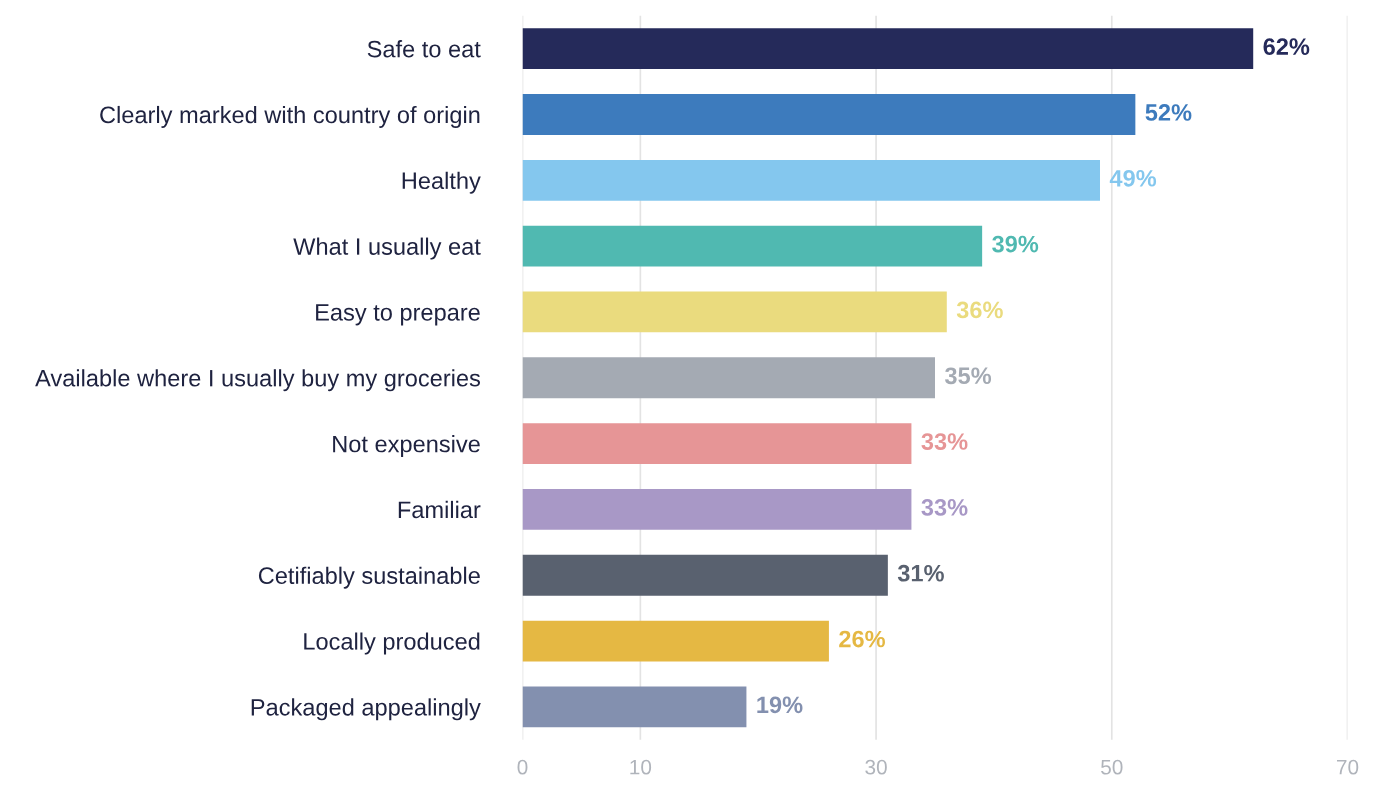 Image resolution: width=1375 pixels, height=787 pixels. Describe the element at coordinates (1015, 244) in the screenshot. I see `data-label: 39%` at that location.